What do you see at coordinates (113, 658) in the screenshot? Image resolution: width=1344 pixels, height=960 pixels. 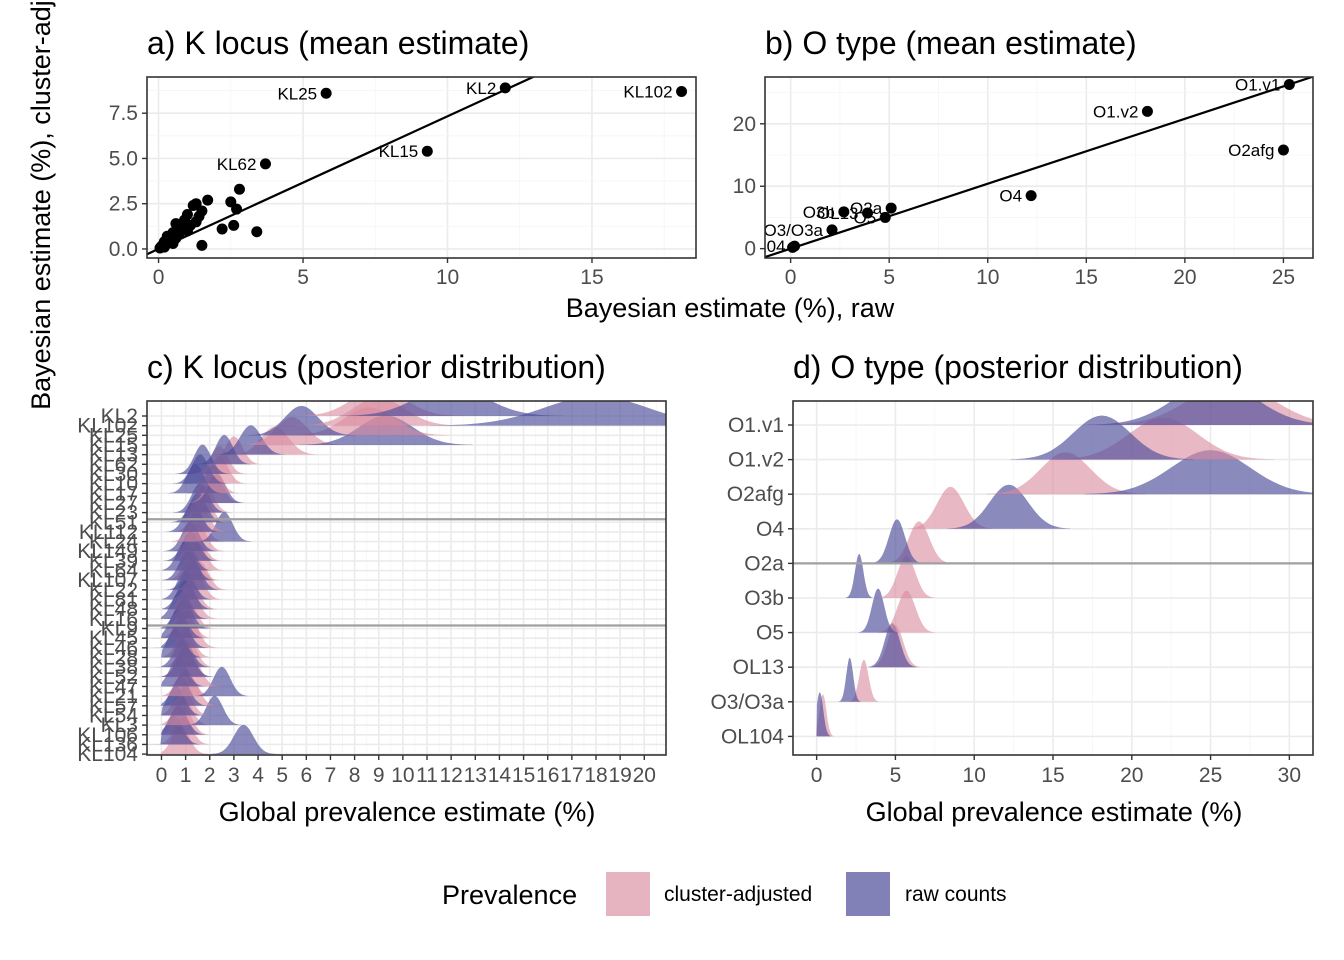 I see `panel-c-y-tick-label: KL28` at bounding box center [113, 658].